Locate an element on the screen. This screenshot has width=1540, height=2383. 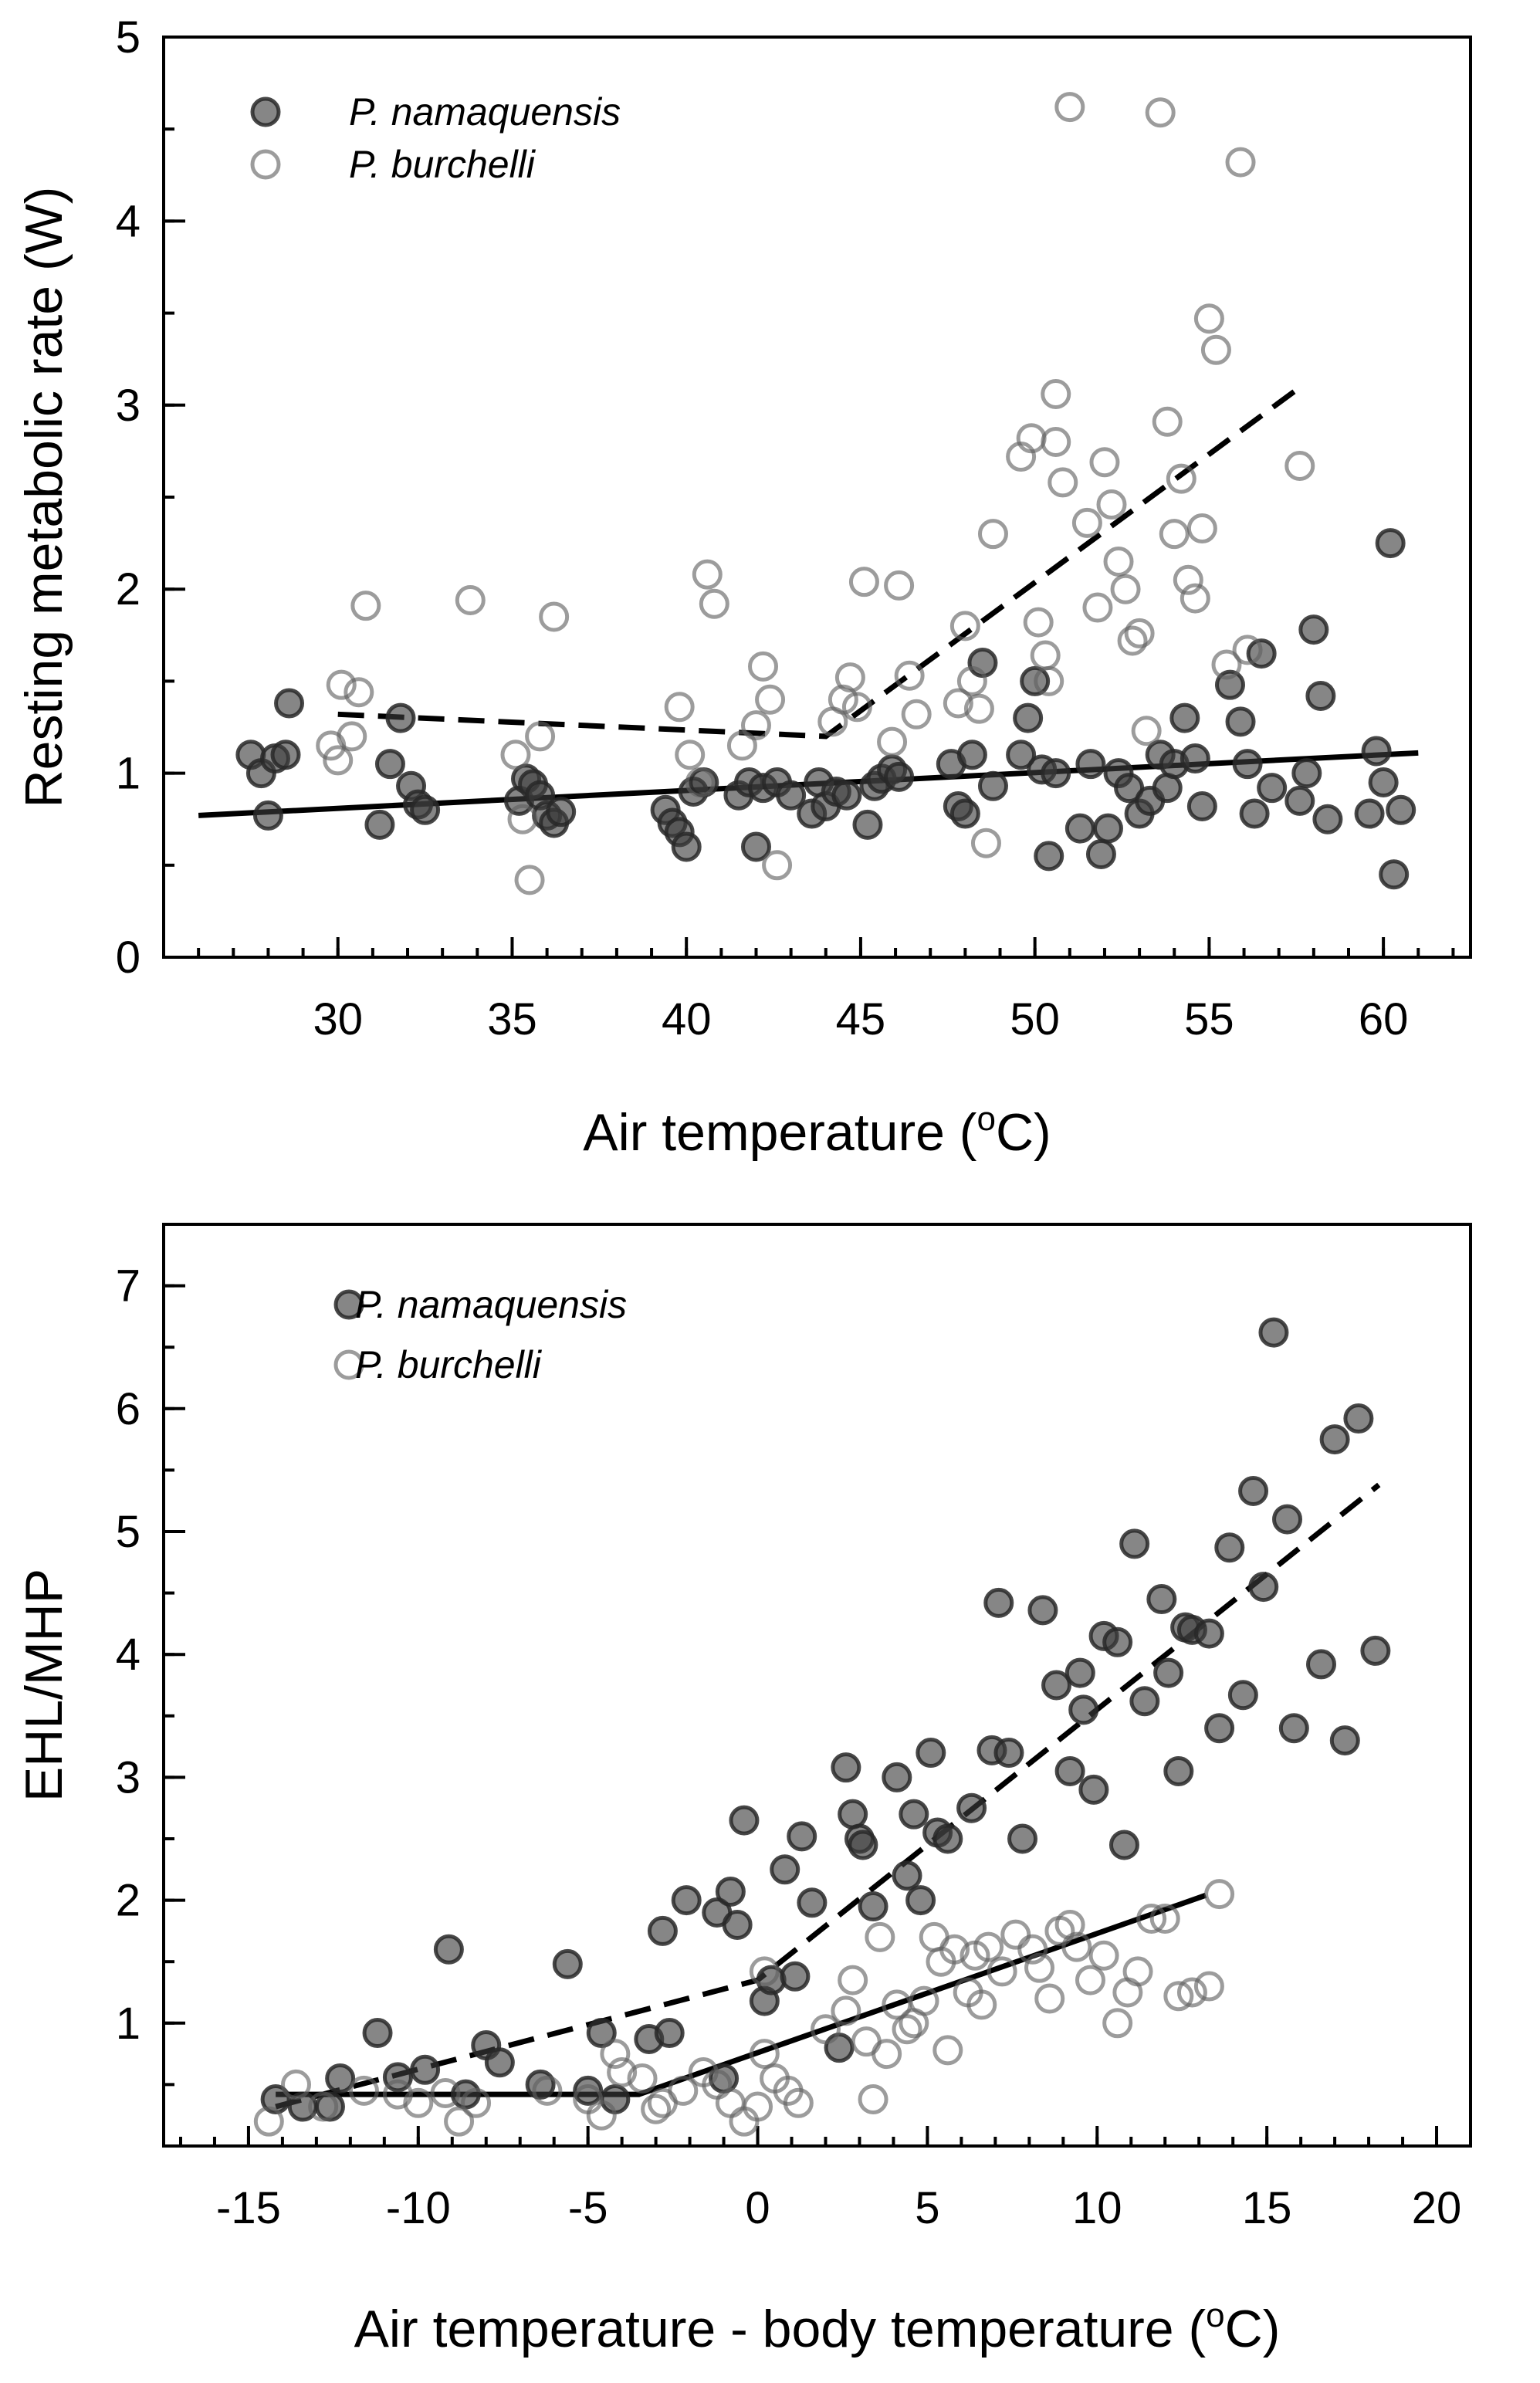
legend-marker-open is located at coordinates (348, 1365).